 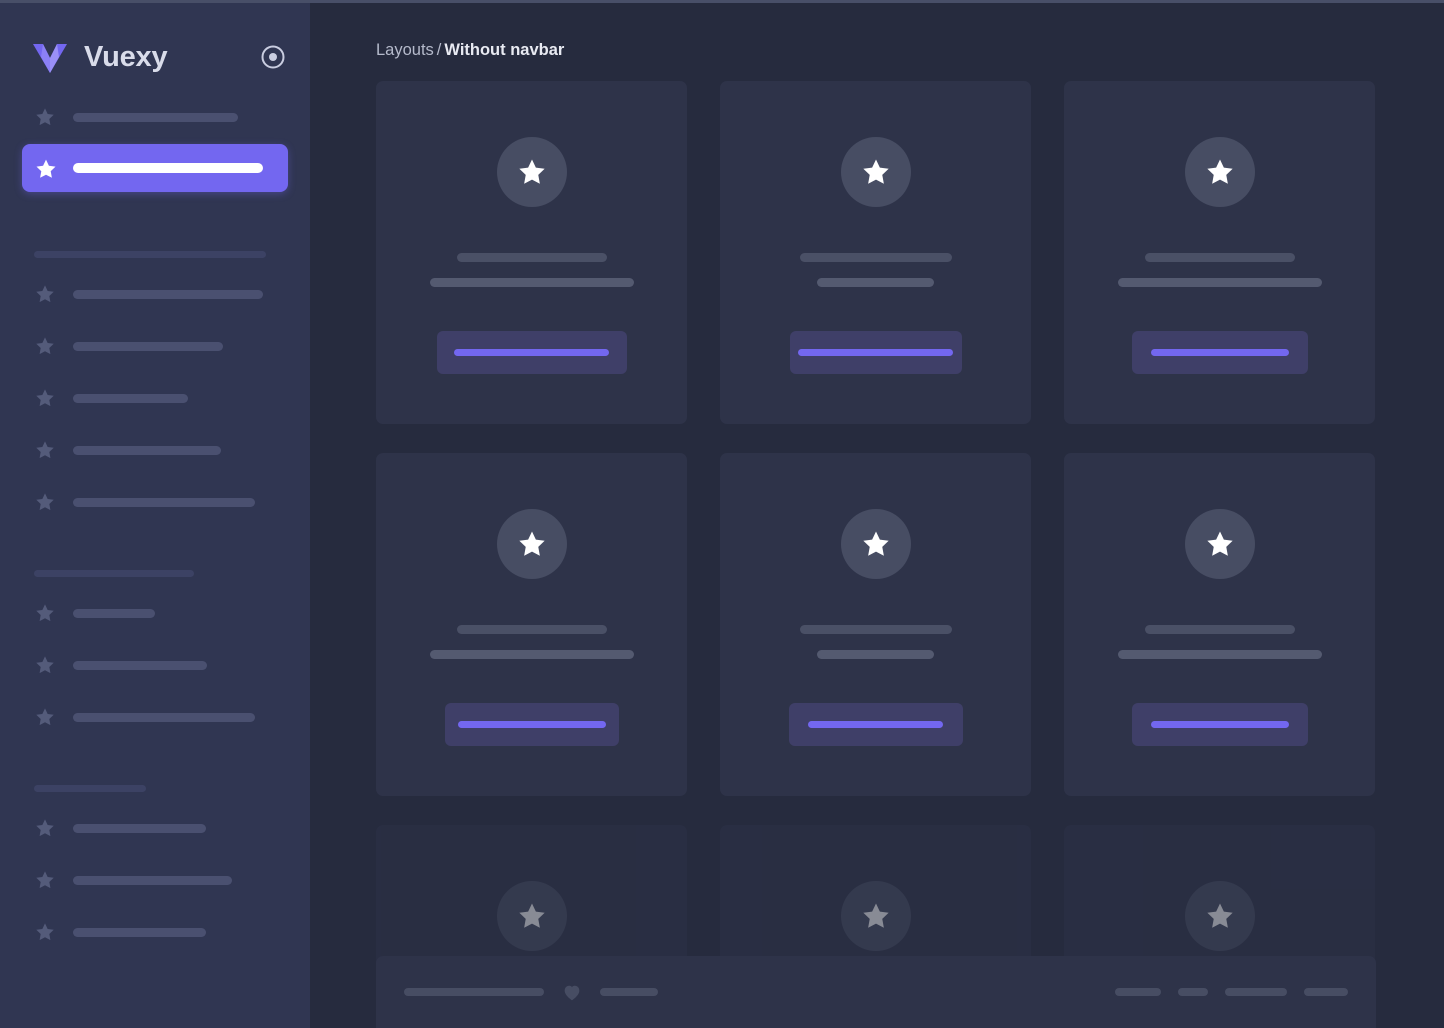 What do you see at coordinates (126, 56) in the screenshot?
I see `brand-name: Vuexy` at bounding box center [126, 56].